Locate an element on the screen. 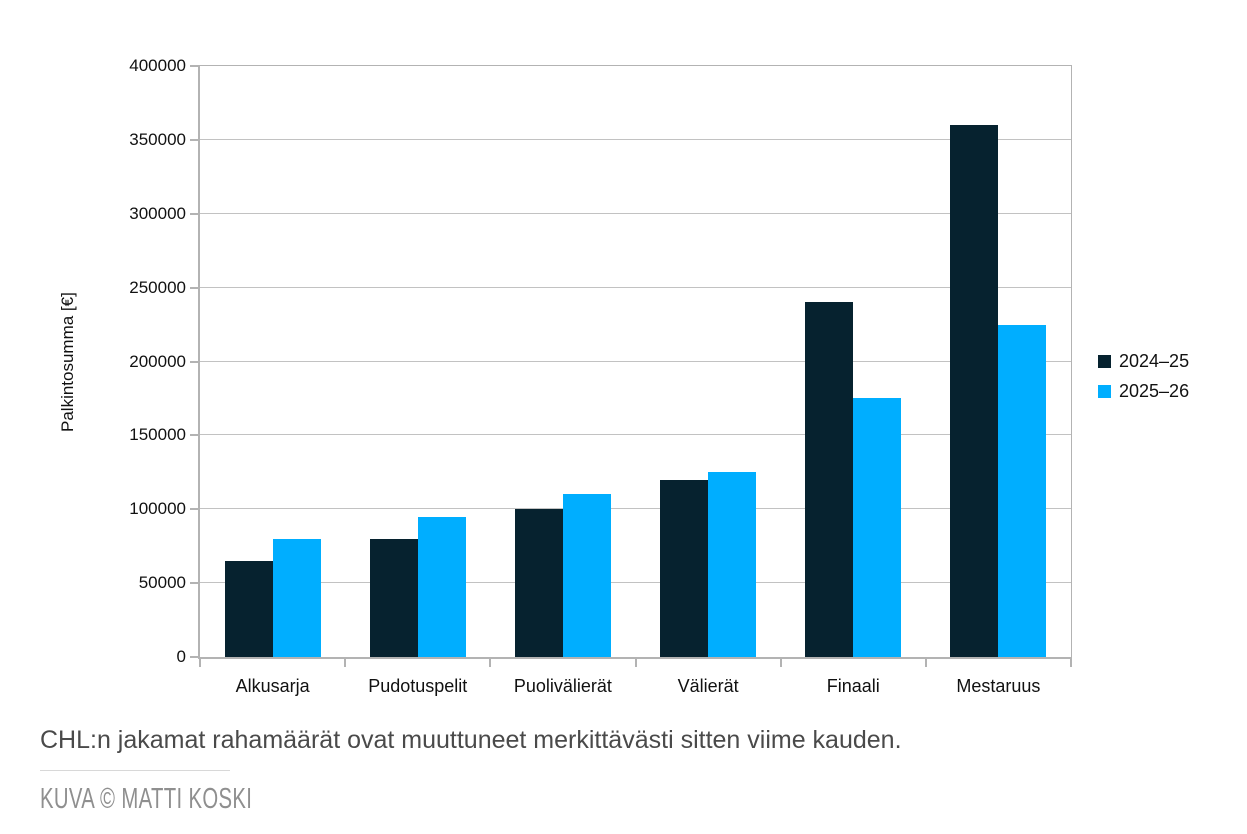  y-tick-label: 350000 is located at coordinates (157, 139).